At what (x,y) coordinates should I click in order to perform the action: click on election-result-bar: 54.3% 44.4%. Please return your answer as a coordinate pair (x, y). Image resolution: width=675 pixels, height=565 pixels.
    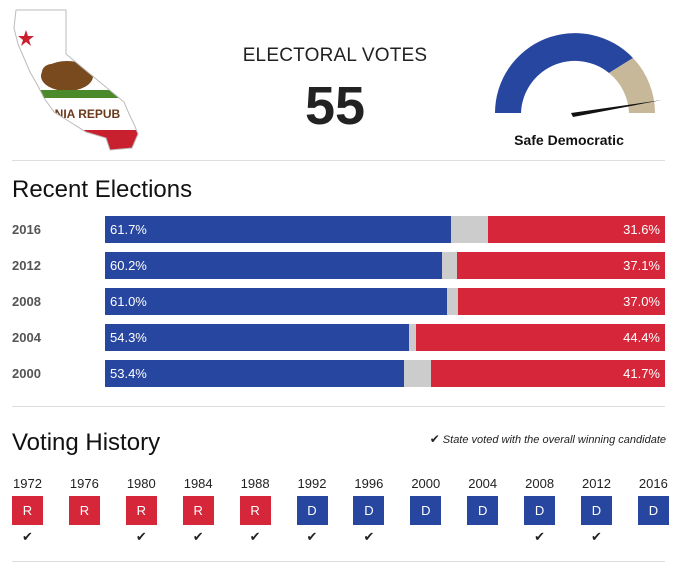
    Looking at the image, I should click on (385, 337).